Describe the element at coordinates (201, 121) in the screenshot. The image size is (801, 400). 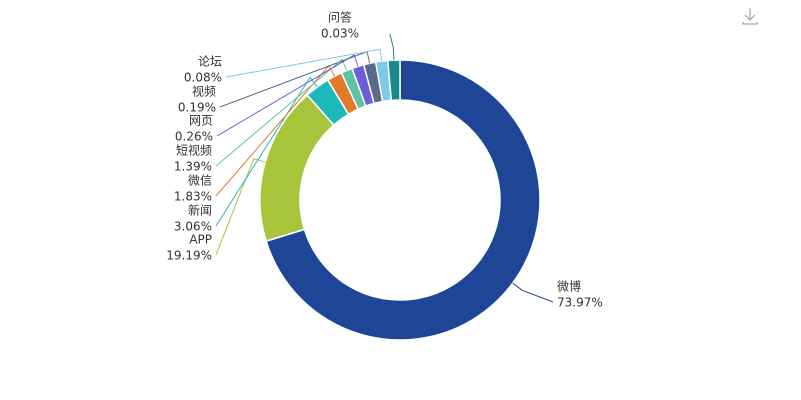
I see `slice-label: 网页` at that location.